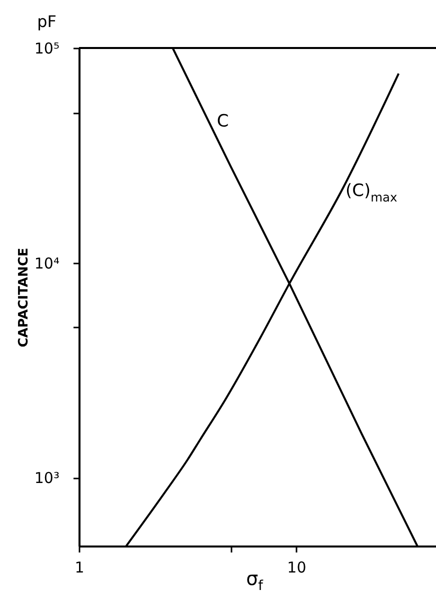  What do you see at coordinates (47, 478) in the screenshot?
I see `y-tick-label: 10³` at bounding box center [47, 478].